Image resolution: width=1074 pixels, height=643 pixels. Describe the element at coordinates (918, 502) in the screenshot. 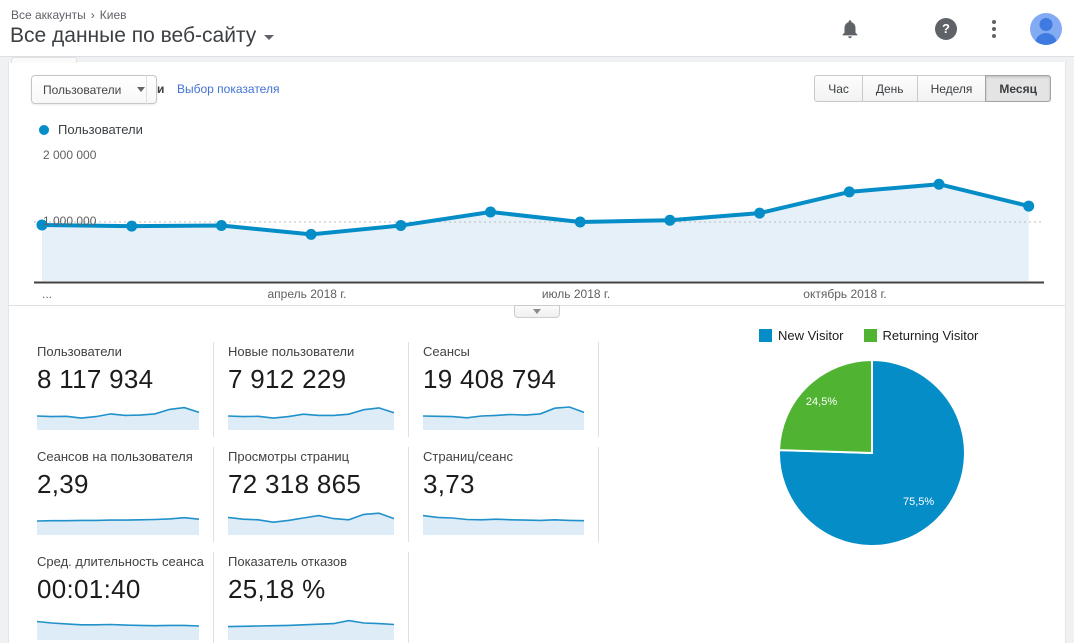

I see `pie-slice-label: 75,5%` at that location.